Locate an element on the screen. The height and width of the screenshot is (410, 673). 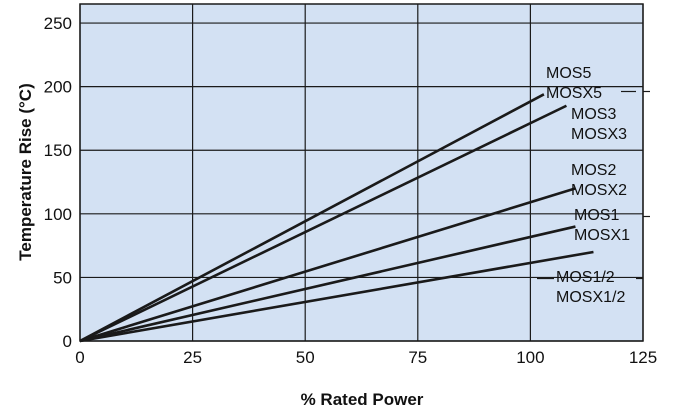
x-tick-label: 0 is located at coordinates (79, 357).